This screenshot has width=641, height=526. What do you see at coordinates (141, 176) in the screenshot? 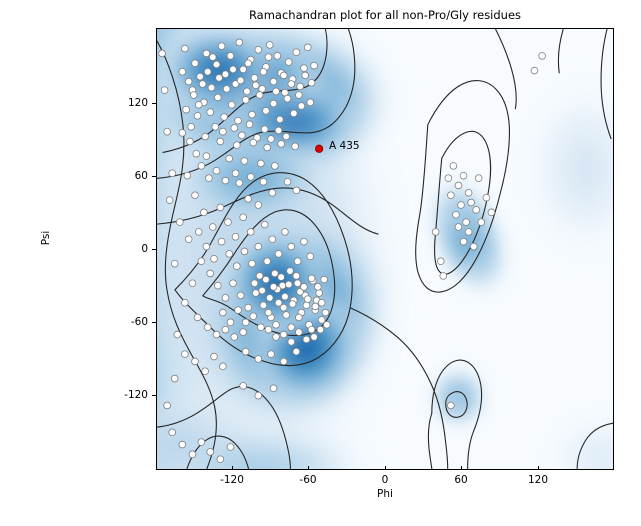
I see `ytick-label-60: 60` at bounding box center [141, 176].